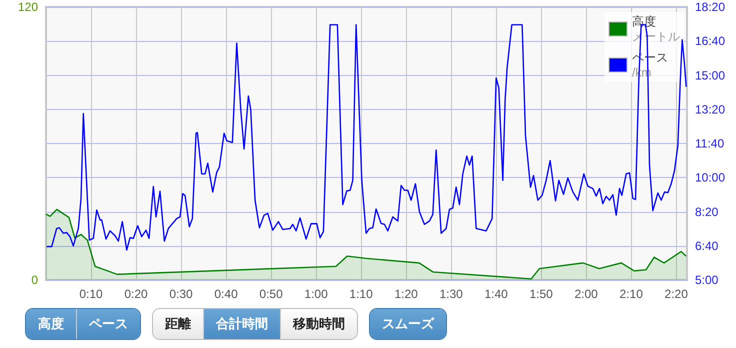 The image size is (736, 348). What do you see at coordinates (136, 294) in the screenshot?
I see `x-tick-label: 0:20` at bounding box center [136, 294].